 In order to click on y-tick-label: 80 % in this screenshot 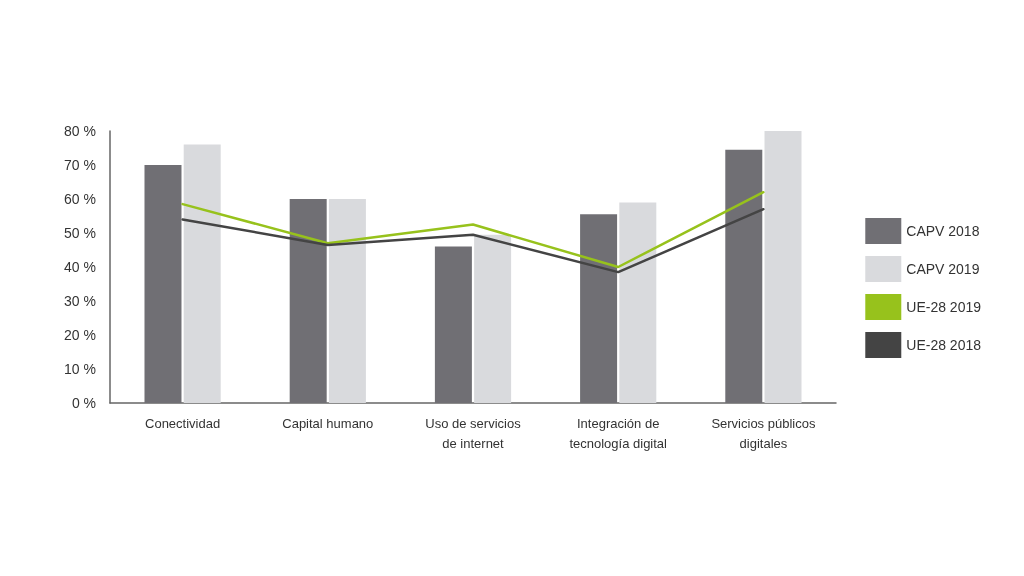, I will do `click(80, 131)`.